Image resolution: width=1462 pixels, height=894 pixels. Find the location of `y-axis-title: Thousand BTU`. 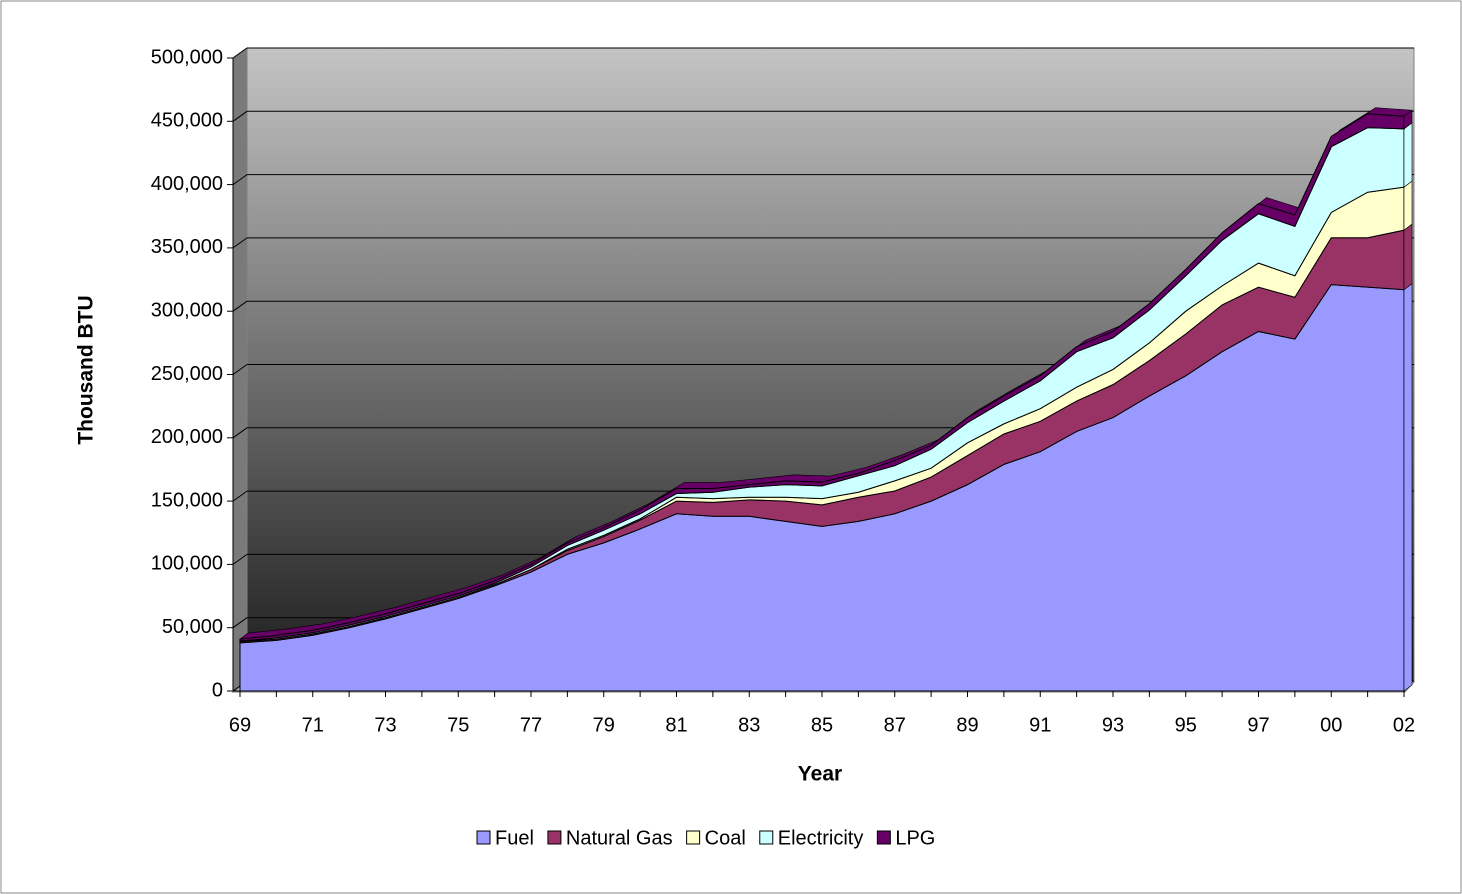

y-axis-title: Thousand BTU is located at coordinates (86, 369).